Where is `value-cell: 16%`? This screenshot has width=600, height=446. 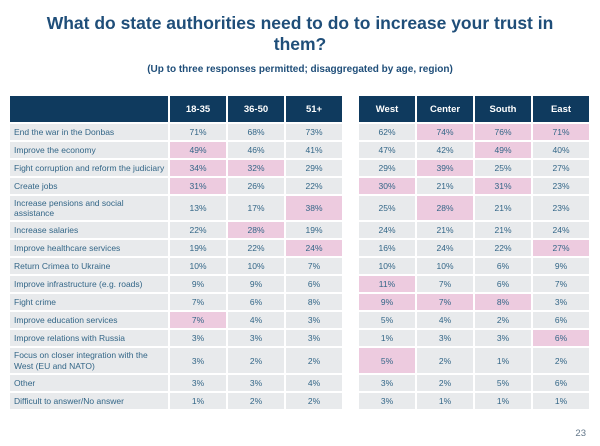 value-cell: 16% is located at coordinates (387, 248).